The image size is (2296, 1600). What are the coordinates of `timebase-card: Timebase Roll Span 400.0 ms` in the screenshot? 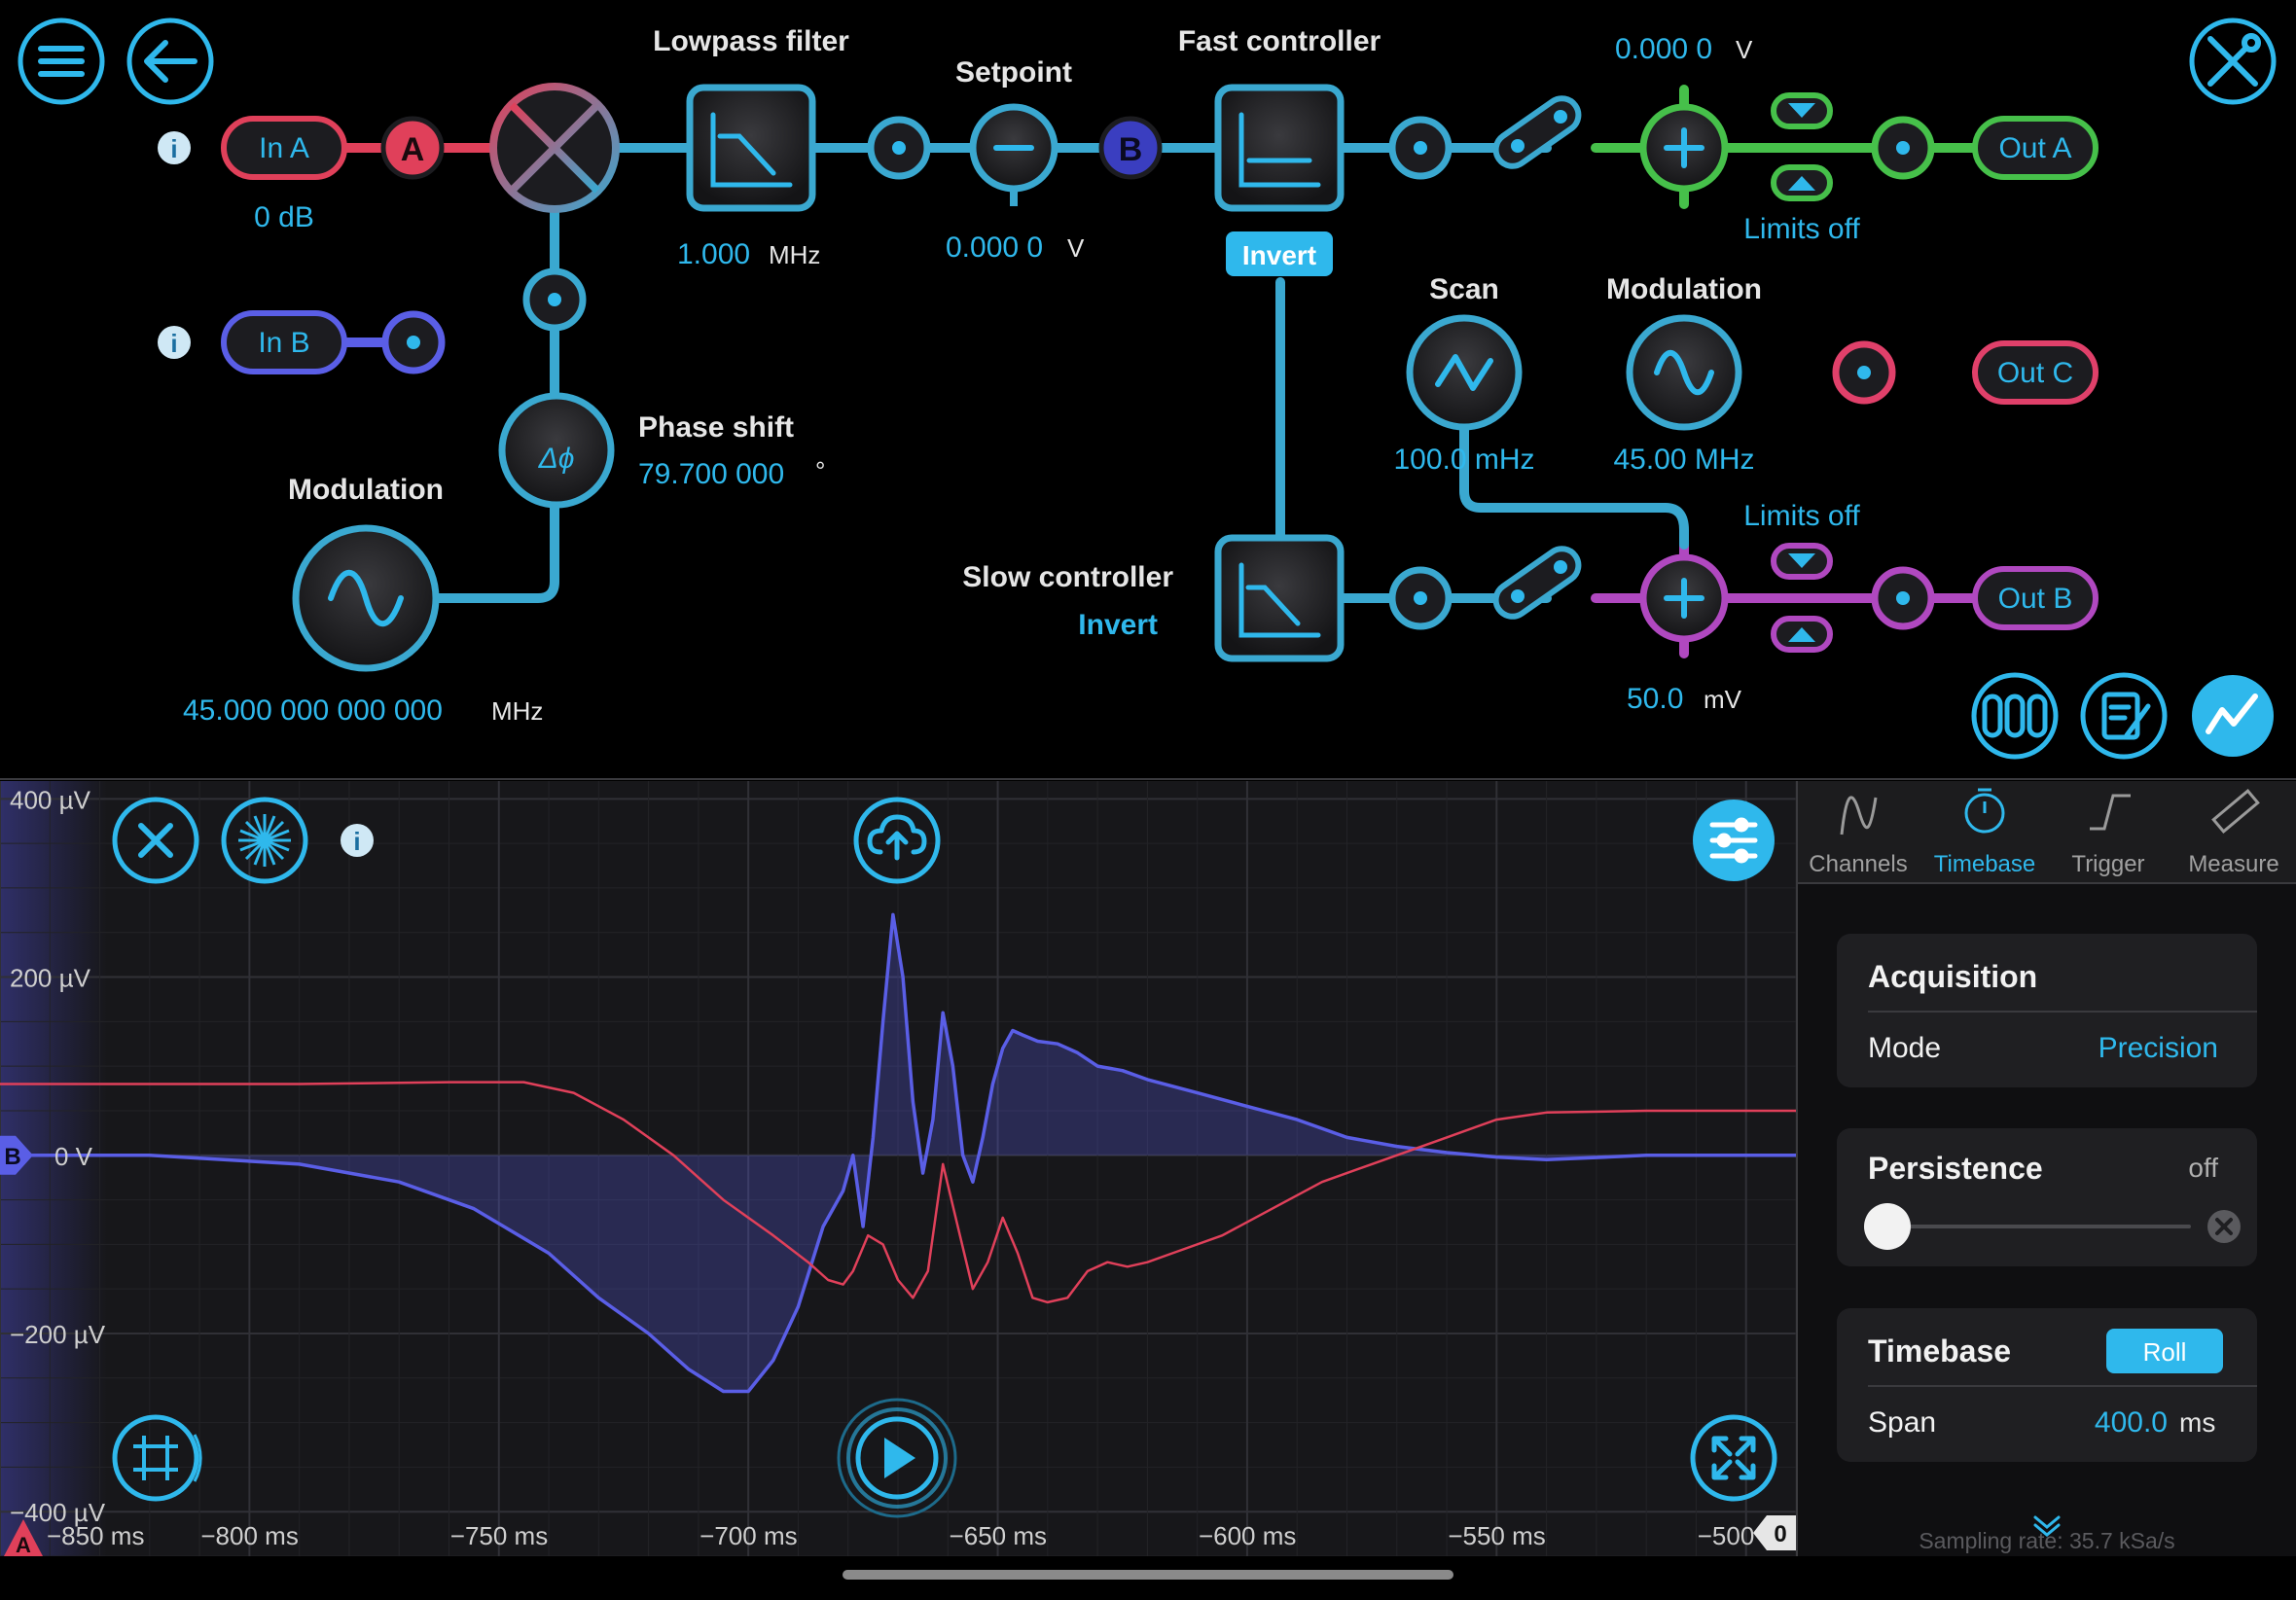 It's located at (2047, 1385).